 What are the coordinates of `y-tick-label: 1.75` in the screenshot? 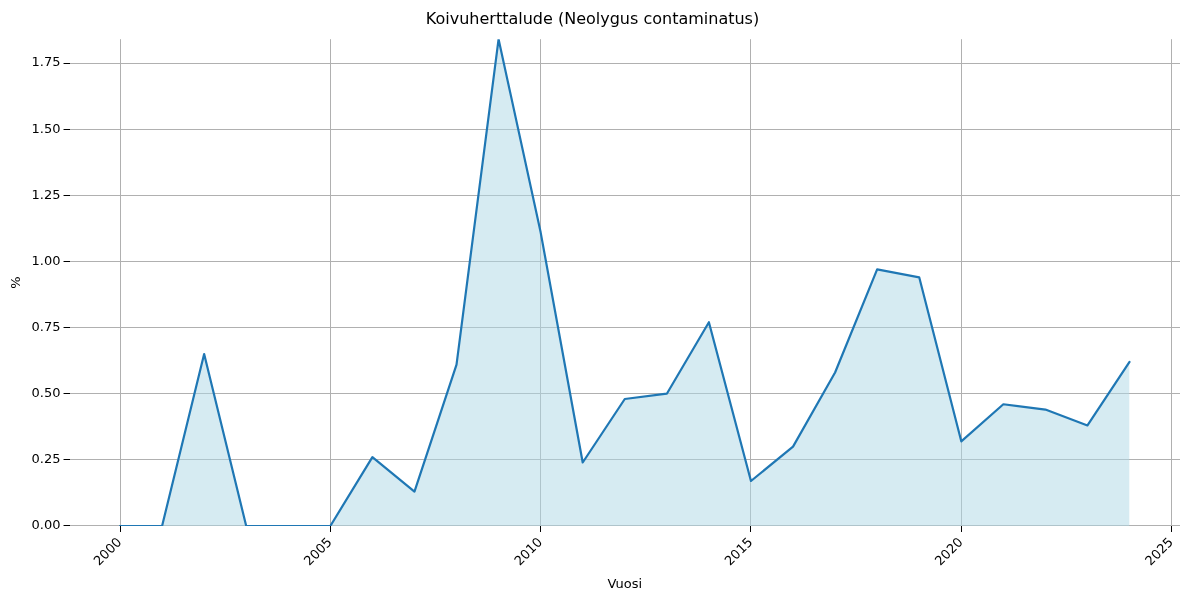 It's located at (46, 62).